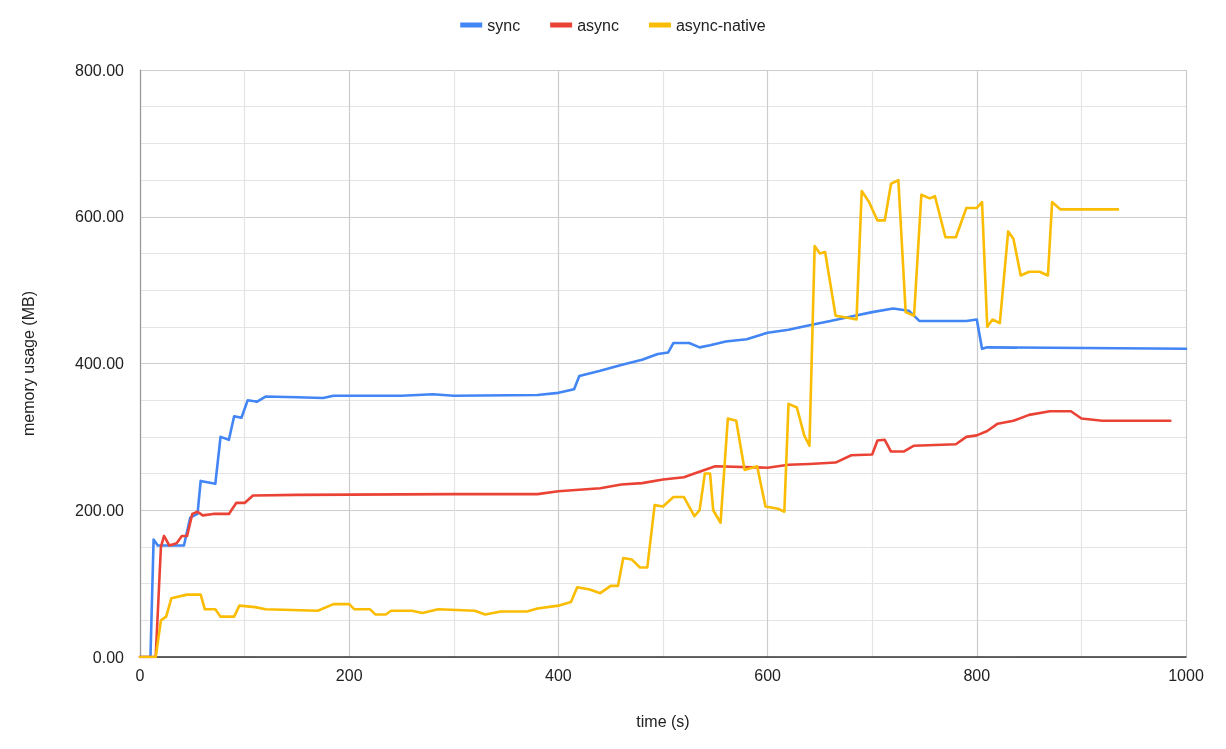  I want to click on y-axis-title: memory usage (MB), so click(28, 363).